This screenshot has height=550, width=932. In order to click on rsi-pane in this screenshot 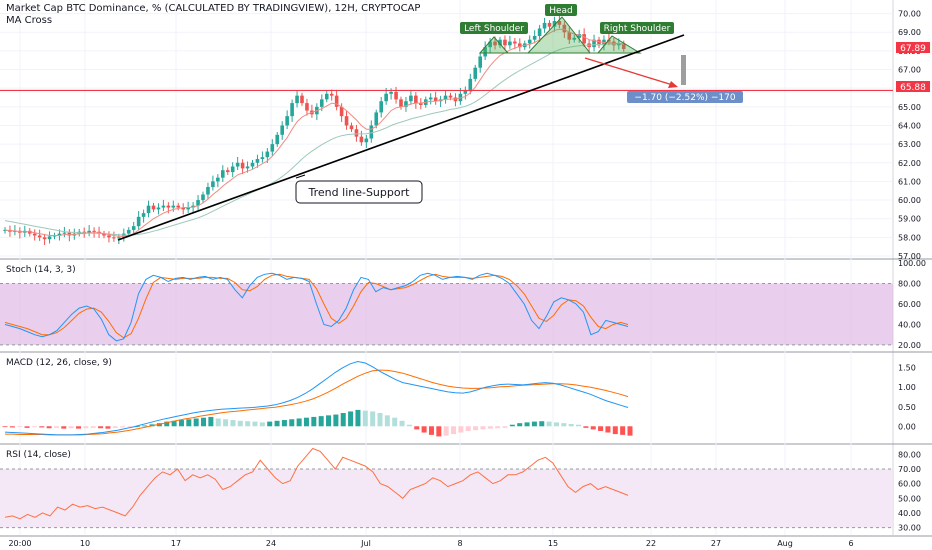, I will do `click(446, 488)`.